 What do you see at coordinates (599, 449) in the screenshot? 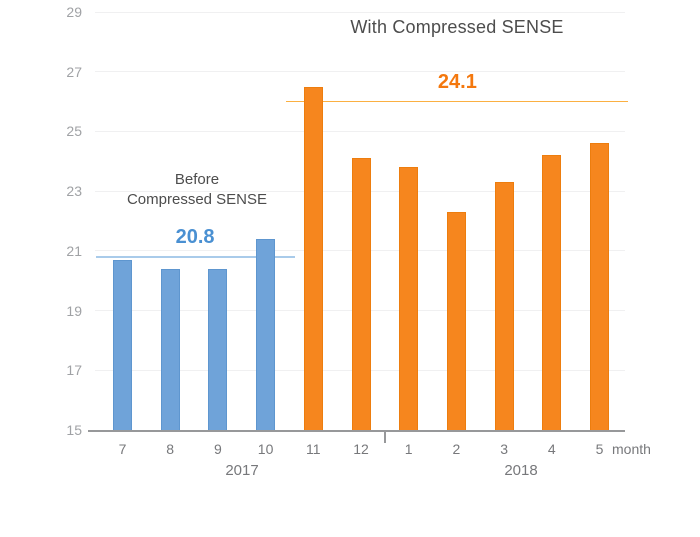
I see `x-tick-label-5: 5` at bounding box center [599, 449].